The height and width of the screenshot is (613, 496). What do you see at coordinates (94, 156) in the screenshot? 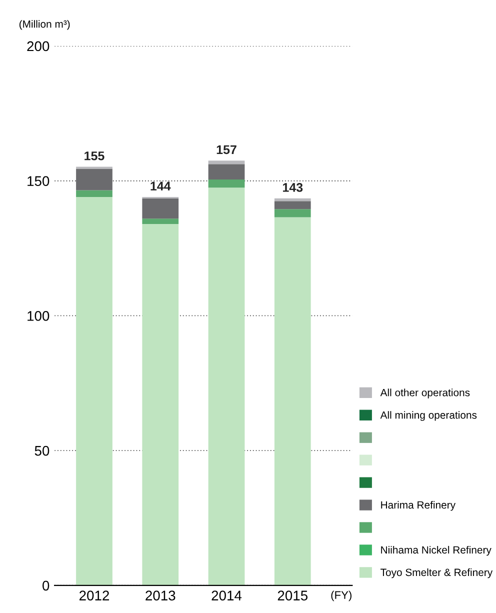
I see `total-label: 155` at bounding box center [94, 156].